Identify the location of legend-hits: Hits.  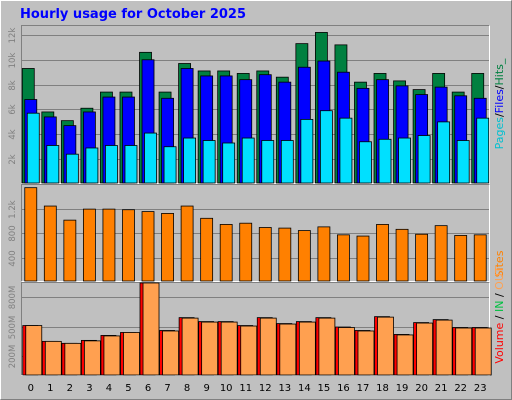
(499, 75).